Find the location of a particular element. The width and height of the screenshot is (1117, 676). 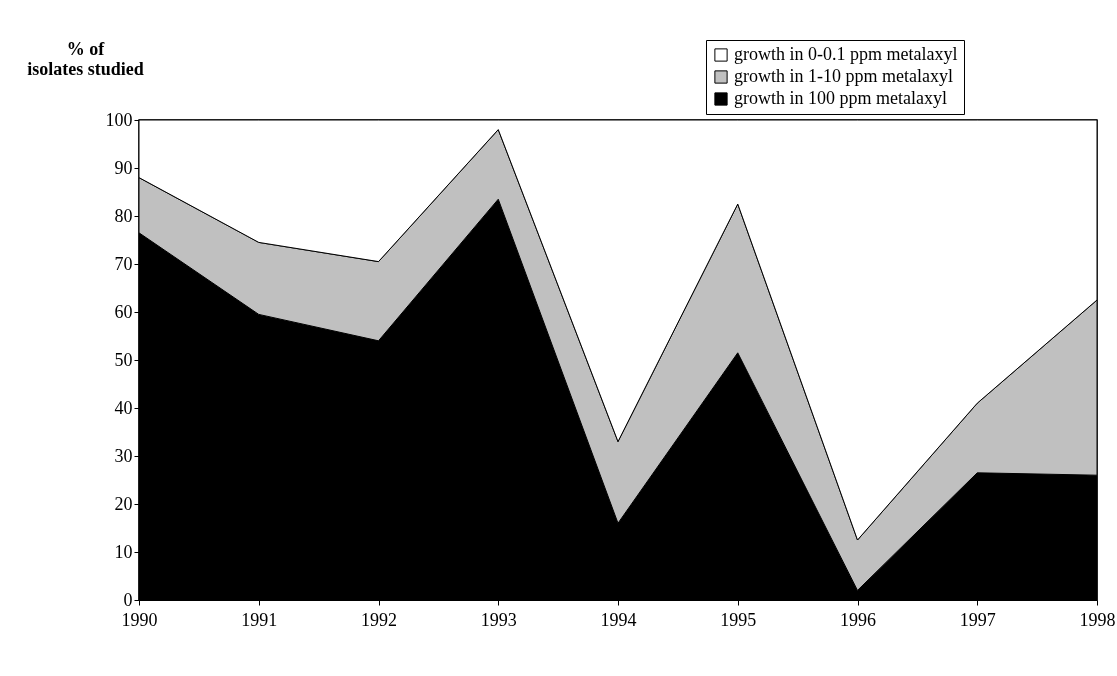

y-tick-label: 20 is located at coordinates (123, 503).